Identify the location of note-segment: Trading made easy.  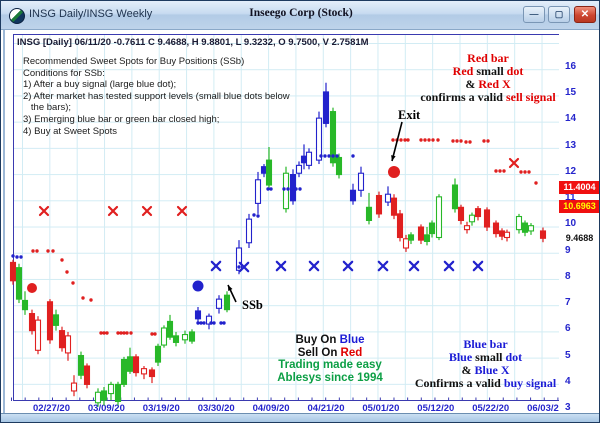
(330, 365).